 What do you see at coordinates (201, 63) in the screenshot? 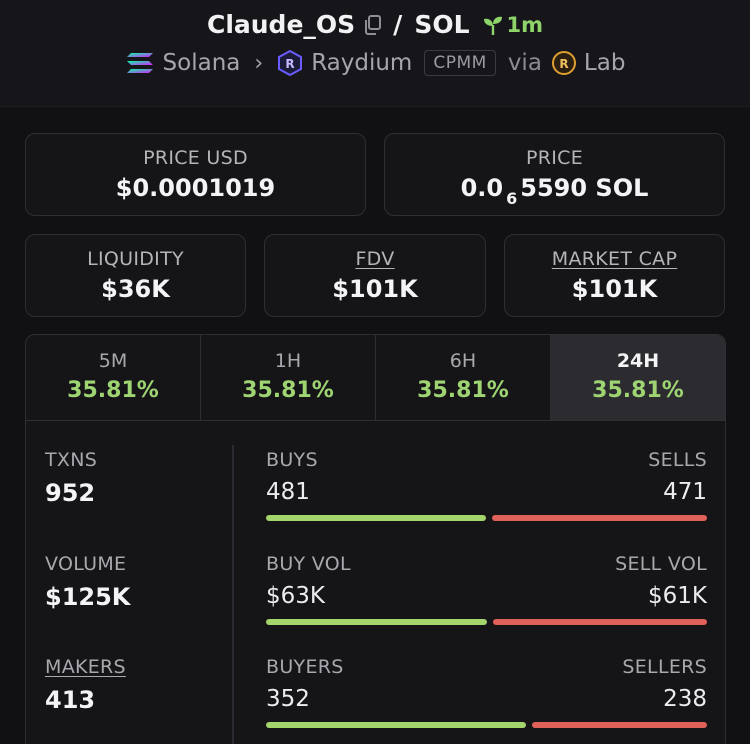
I see `chain-link: Solana` at bounding box center [201, 63].